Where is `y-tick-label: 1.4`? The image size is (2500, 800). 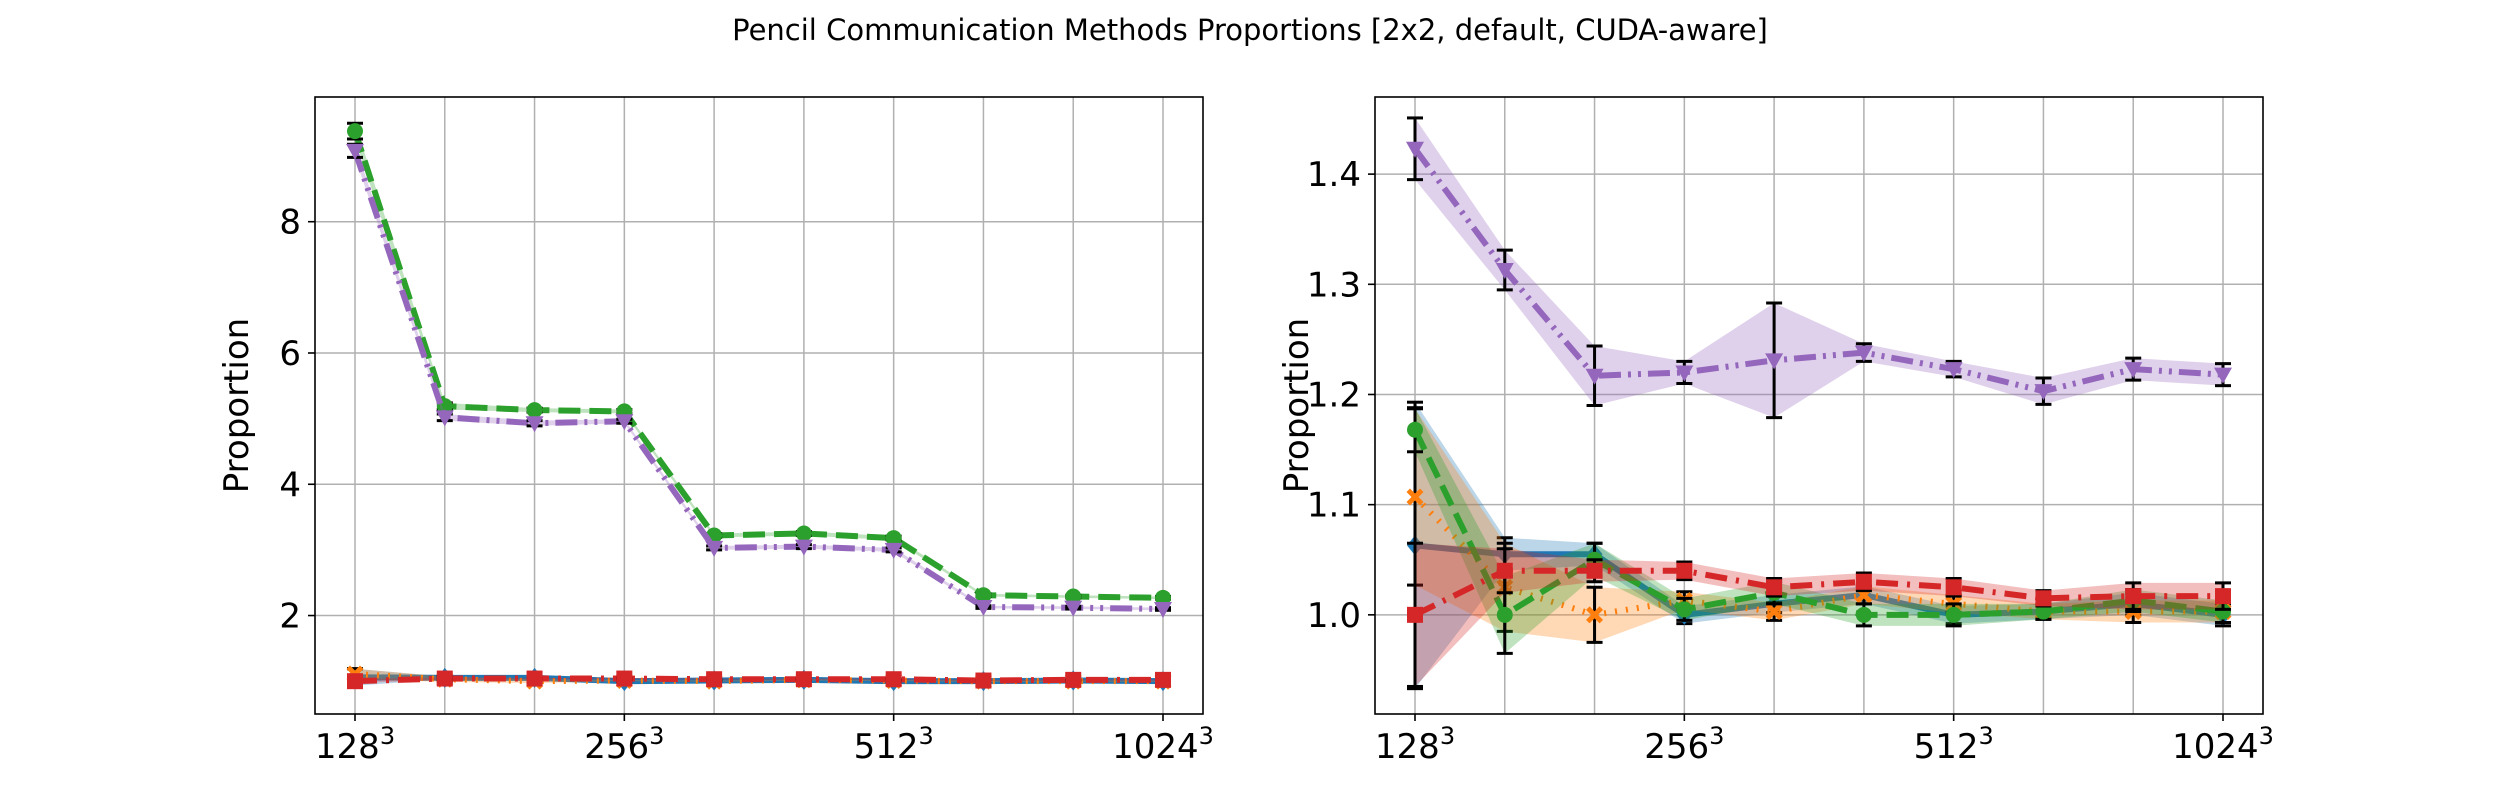
y-tick-label: 1.4 is located at coordinates (1334, 175).